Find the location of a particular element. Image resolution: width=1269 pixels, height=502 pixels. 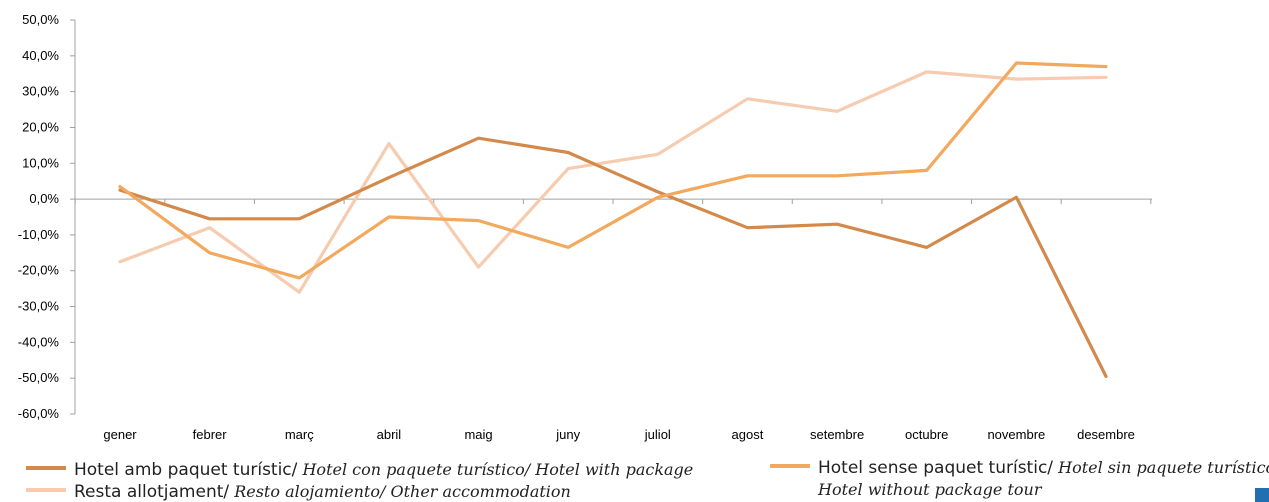

legend-label-regular: Hotel sense paquet turístic/ is located at coordinates (936, 468).